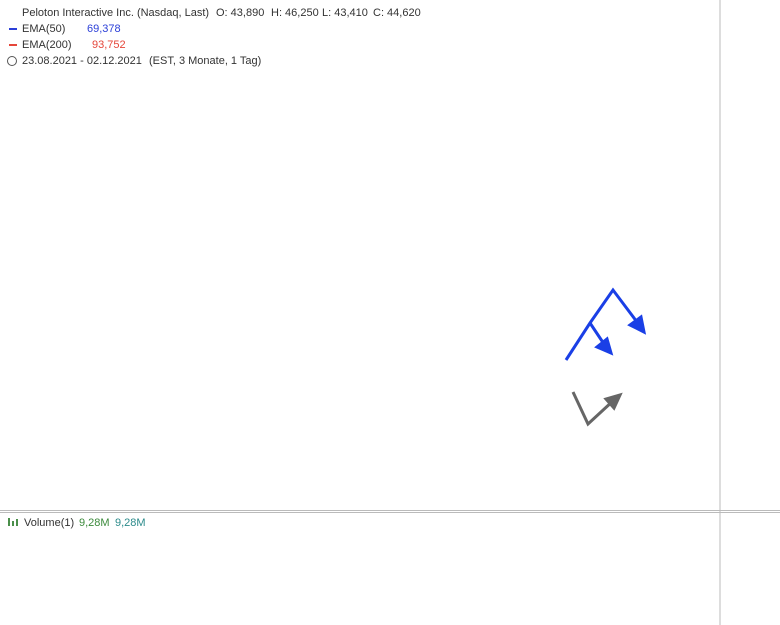 Image resolution: width=780 pixels, height=625 pixels. I want to click on legend-label: EMA(200), so click(47, 45).